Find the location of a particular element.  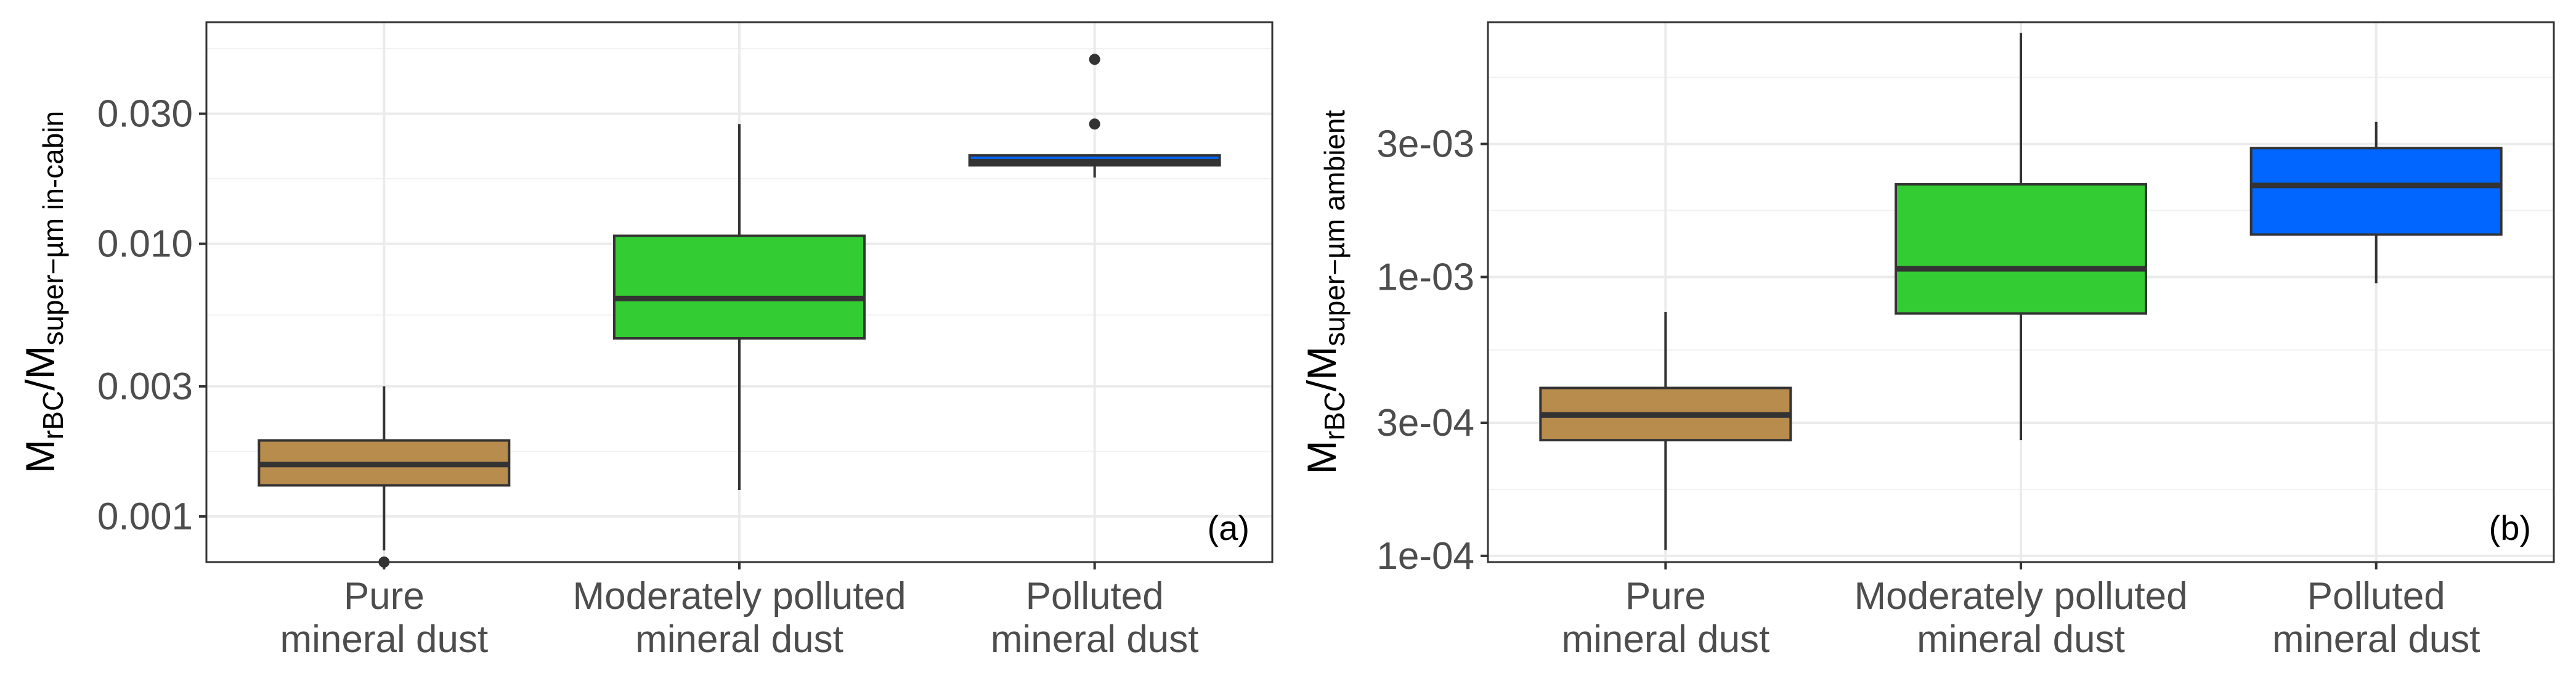

y-axis-title-sub2: super−µm in-cabin is located at coordinates (53, 228).